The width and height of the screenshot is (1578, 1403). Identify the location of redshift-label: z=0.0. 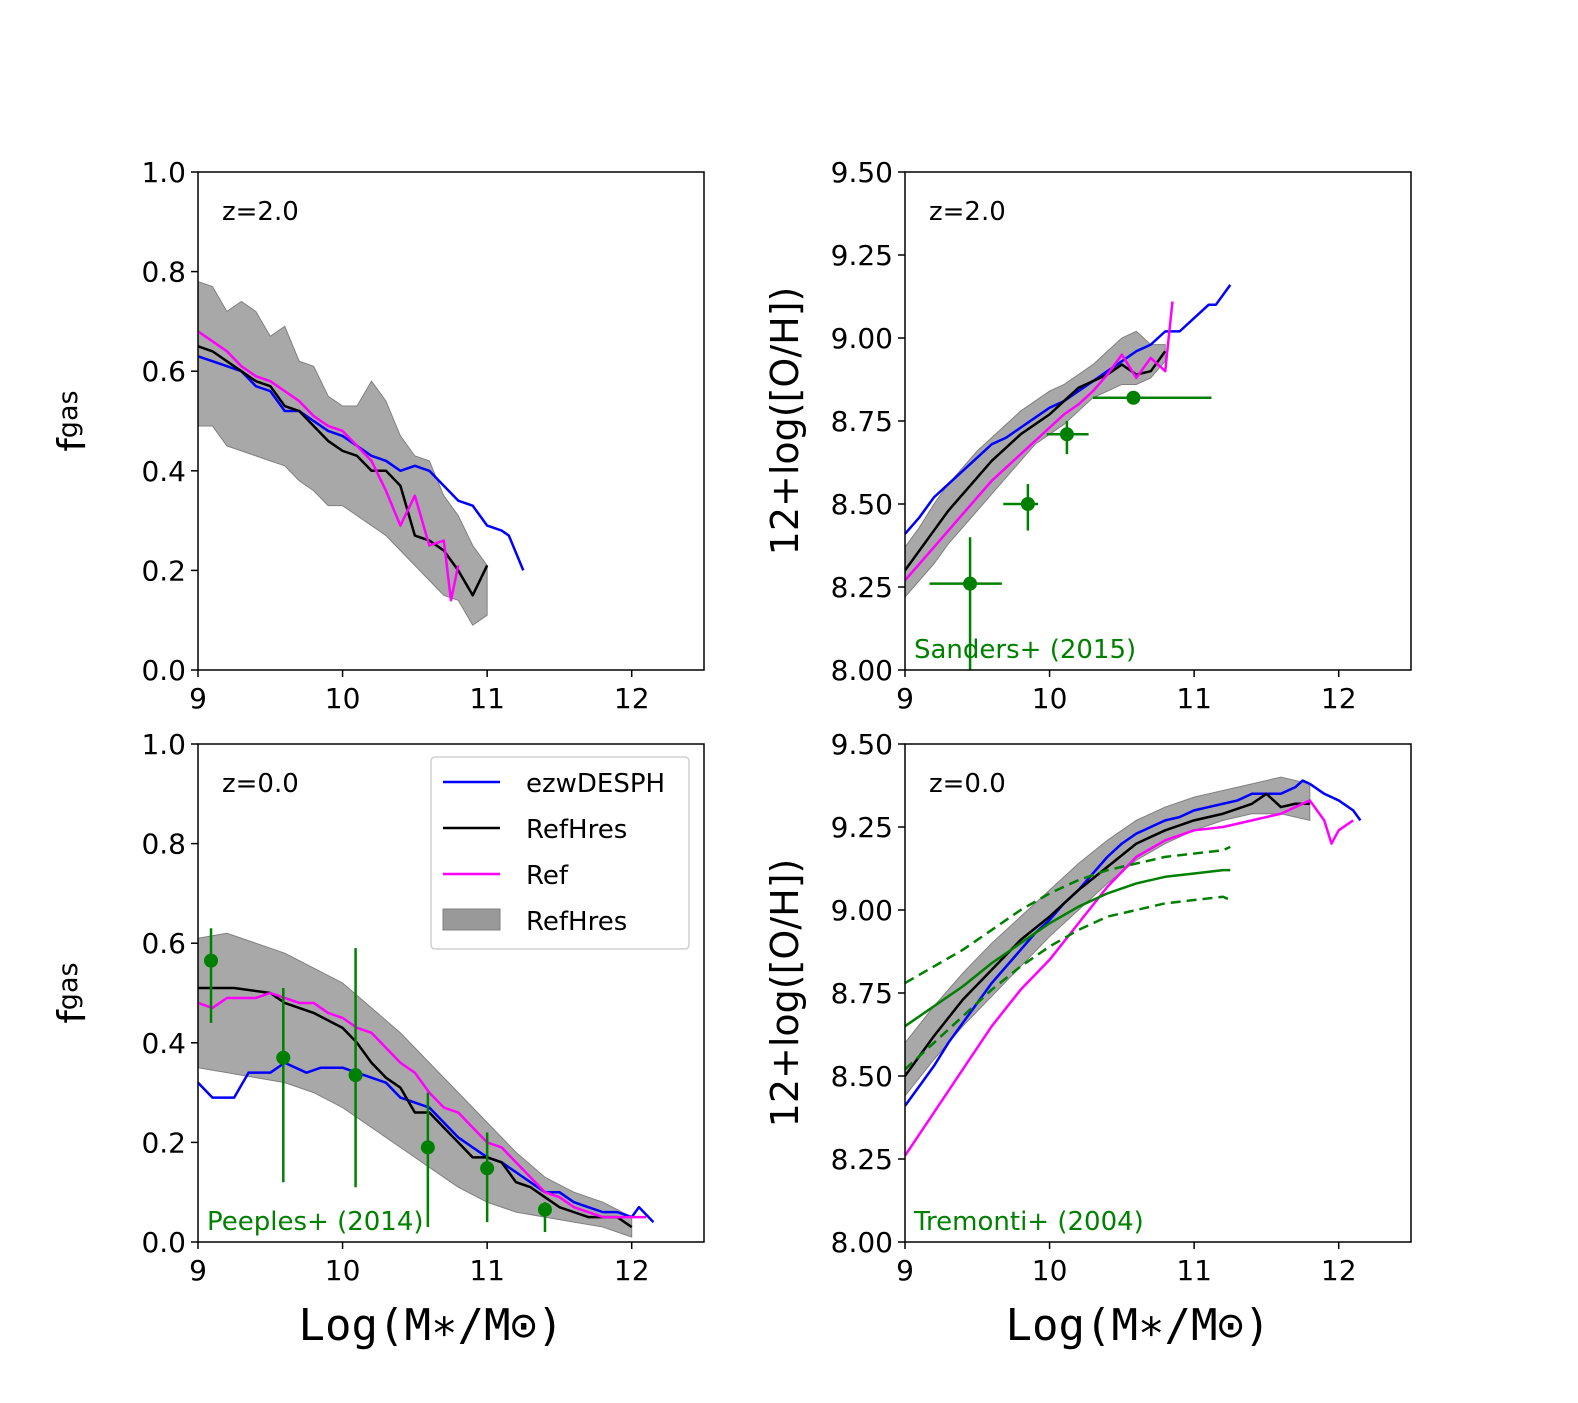
(260, 784).